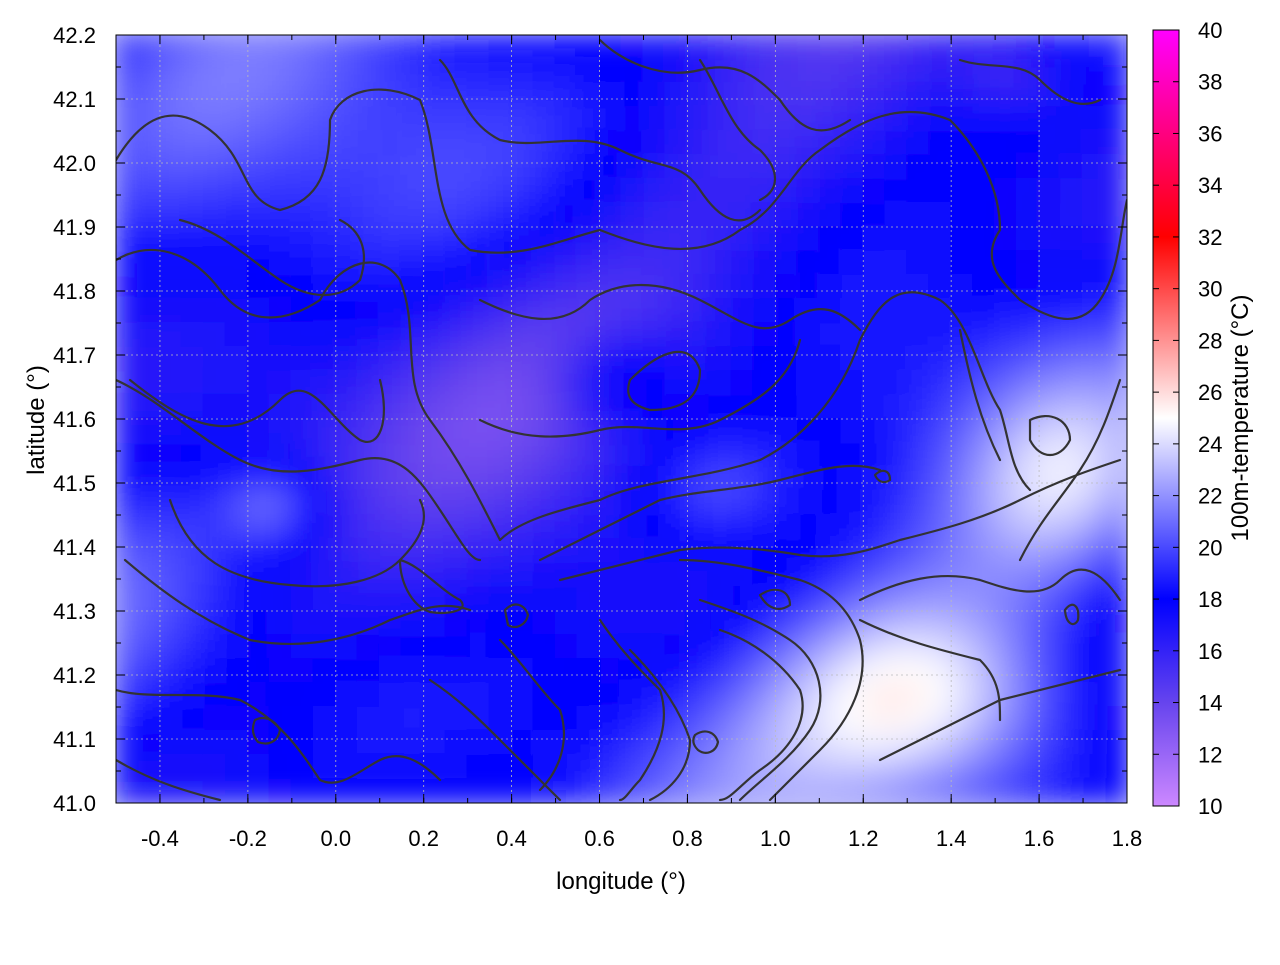  Describe the element at coordinates (1210, 444) in the screenshot. I see `colorbar-tick-label: 24` at that location.